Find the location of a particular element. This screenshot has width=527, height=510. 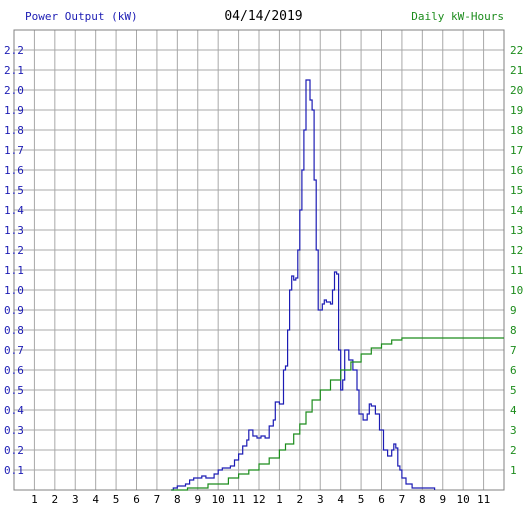

left-tick-label: 2.2 is located at coordinates (14, 50).